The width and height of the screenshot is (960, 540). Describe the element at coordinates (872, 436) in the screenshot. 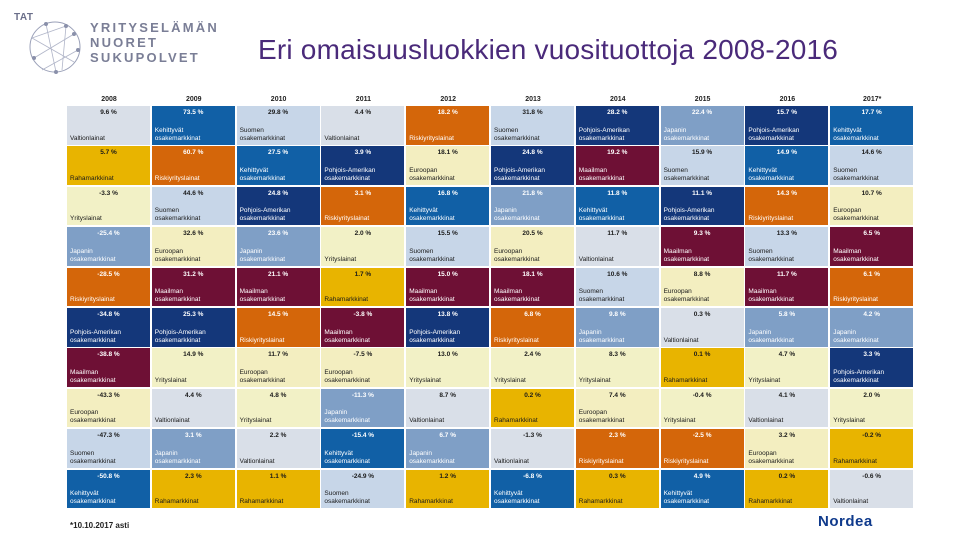

I see `return-value: -0.2 %` at that location.